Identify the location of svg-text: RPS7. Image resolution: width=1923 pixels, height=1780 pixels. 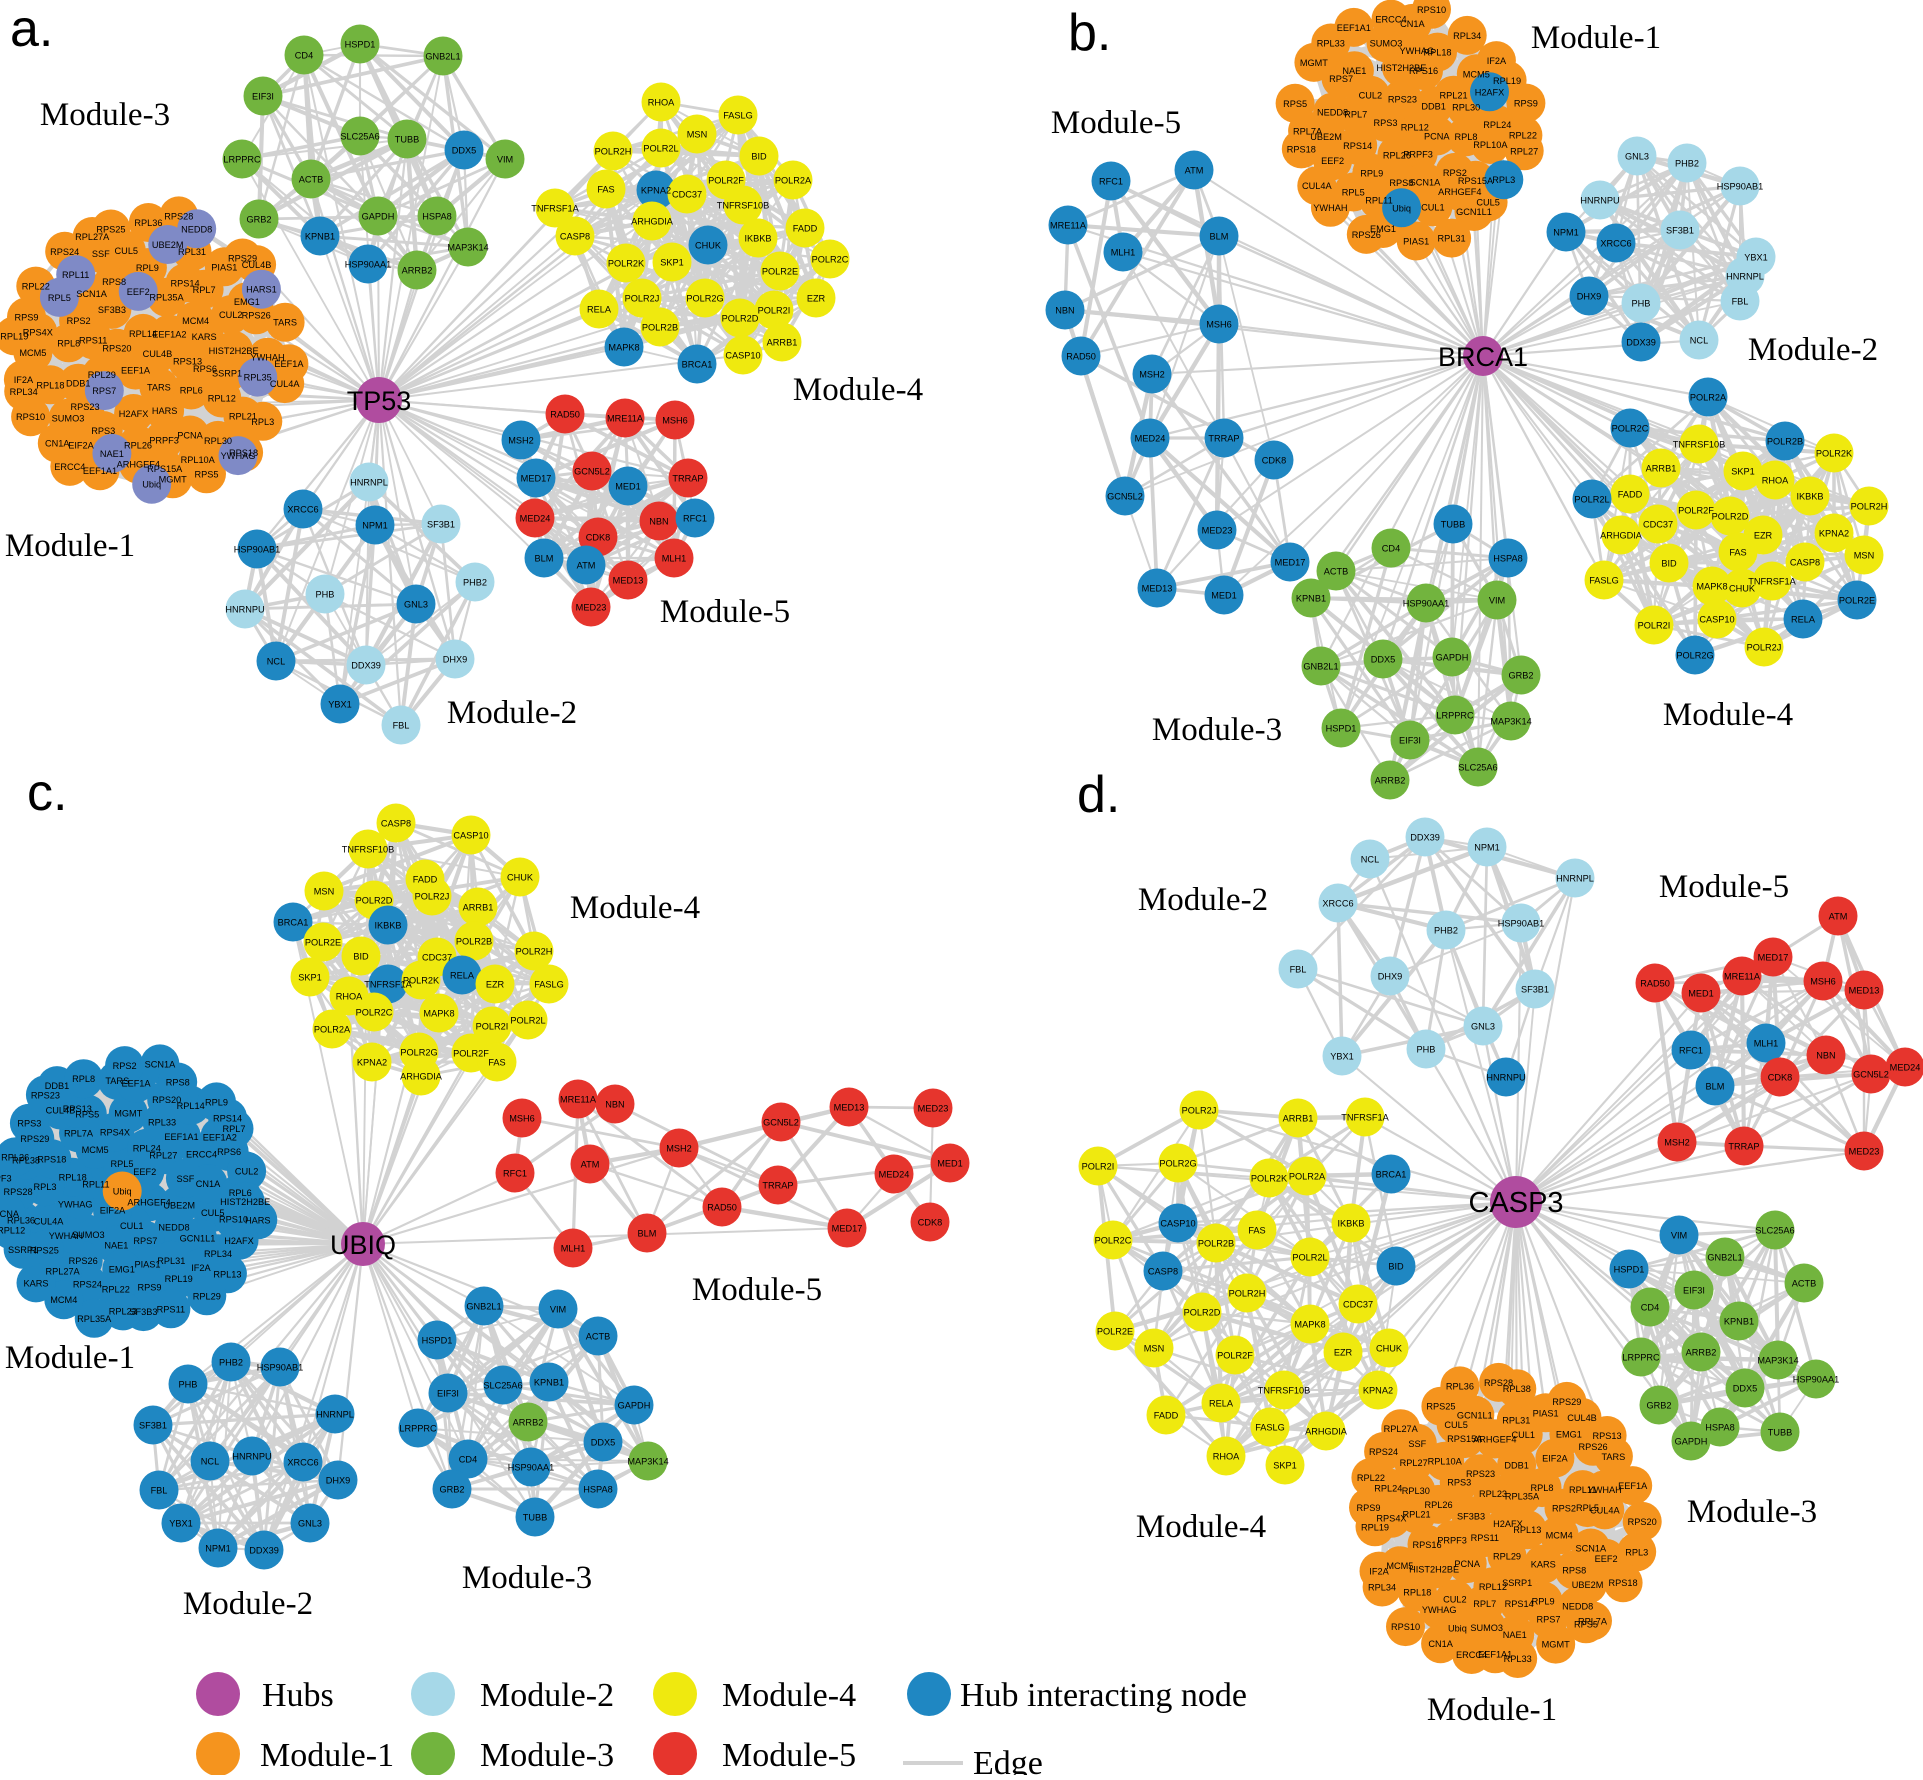
(104, 391).